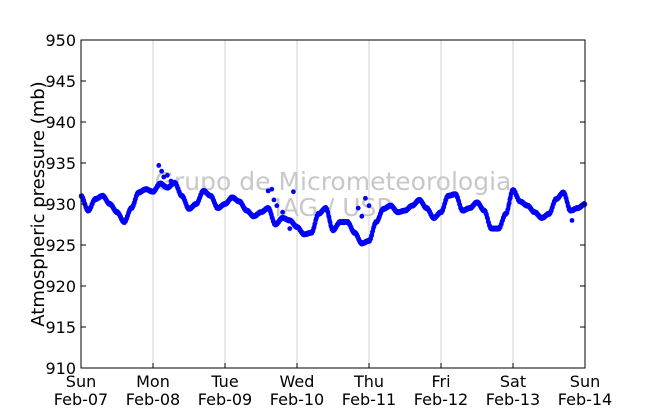 The image size is (650, 409). What do you see at coordinates (297, 399) in the screenshot?
I see `x-tick-date: Feb-10` at bounding box center [297, 399].